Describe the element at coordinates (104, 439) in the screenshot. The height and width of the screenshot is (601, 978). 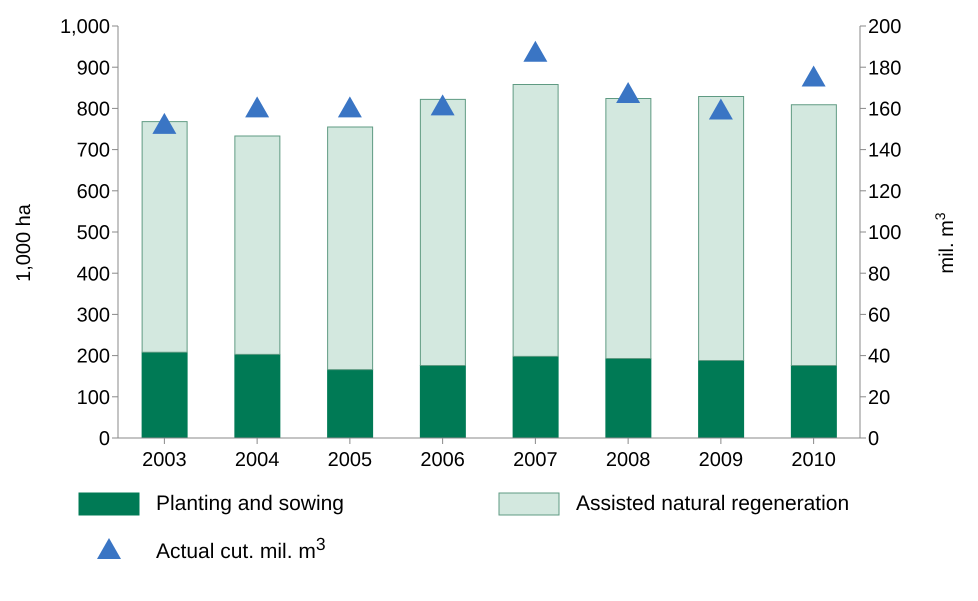
I see `y-tick-label: 0` at that location.